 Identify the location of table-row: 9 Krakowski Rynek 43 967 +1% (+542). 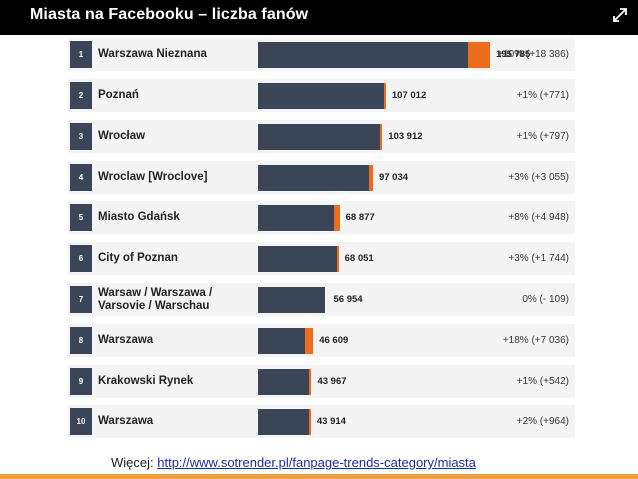
(321, 381).